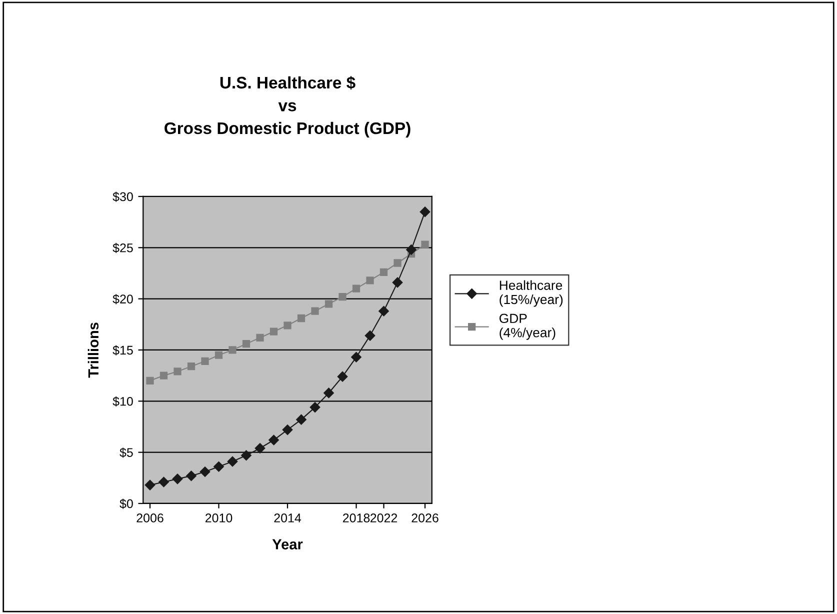 The image size is (837, 614). Describe the element at coordinates (218, 518) in the screenshot. I see `x-tick-label: 2010` at that location.